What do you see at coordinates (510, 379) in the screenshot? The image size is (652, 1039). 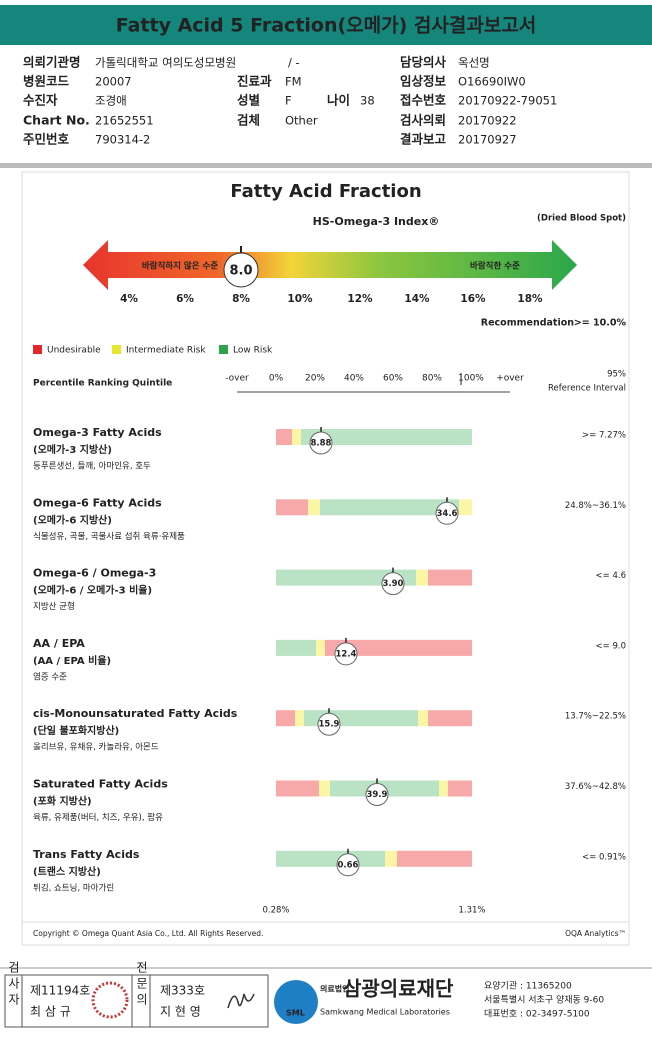 I see `scale-tick: +over` at bounding box center [510, 379].